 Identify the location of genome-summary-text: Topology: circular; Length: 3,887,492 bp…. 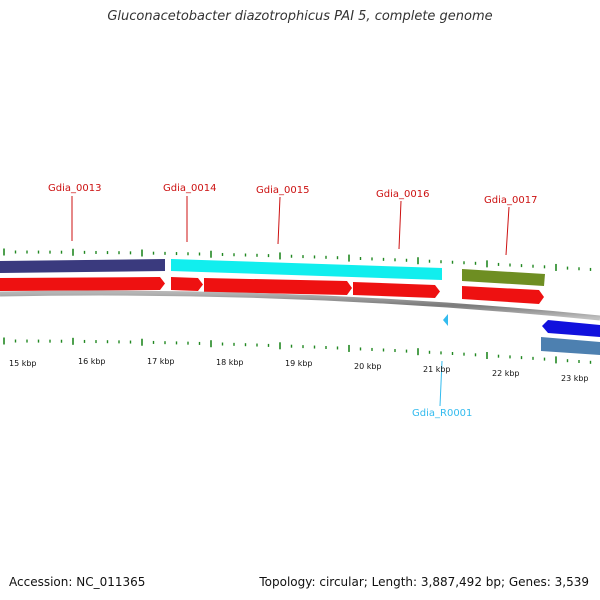
(424, 582).